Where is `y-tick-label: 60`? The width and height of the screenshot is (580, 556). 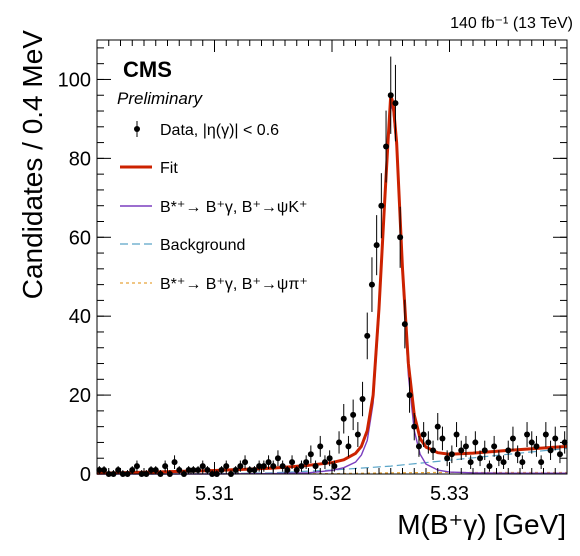
y-tick-label: 60 is located at coordinates (80, 238).